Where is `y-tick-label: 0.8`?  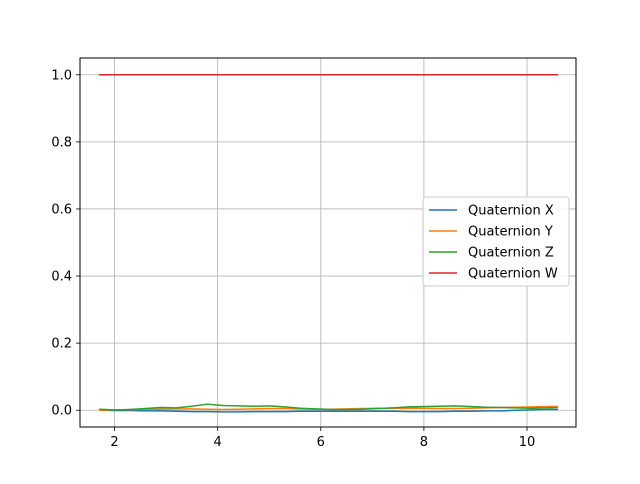
y-tick-label: 0.8 is located at coordinates (61, 142).